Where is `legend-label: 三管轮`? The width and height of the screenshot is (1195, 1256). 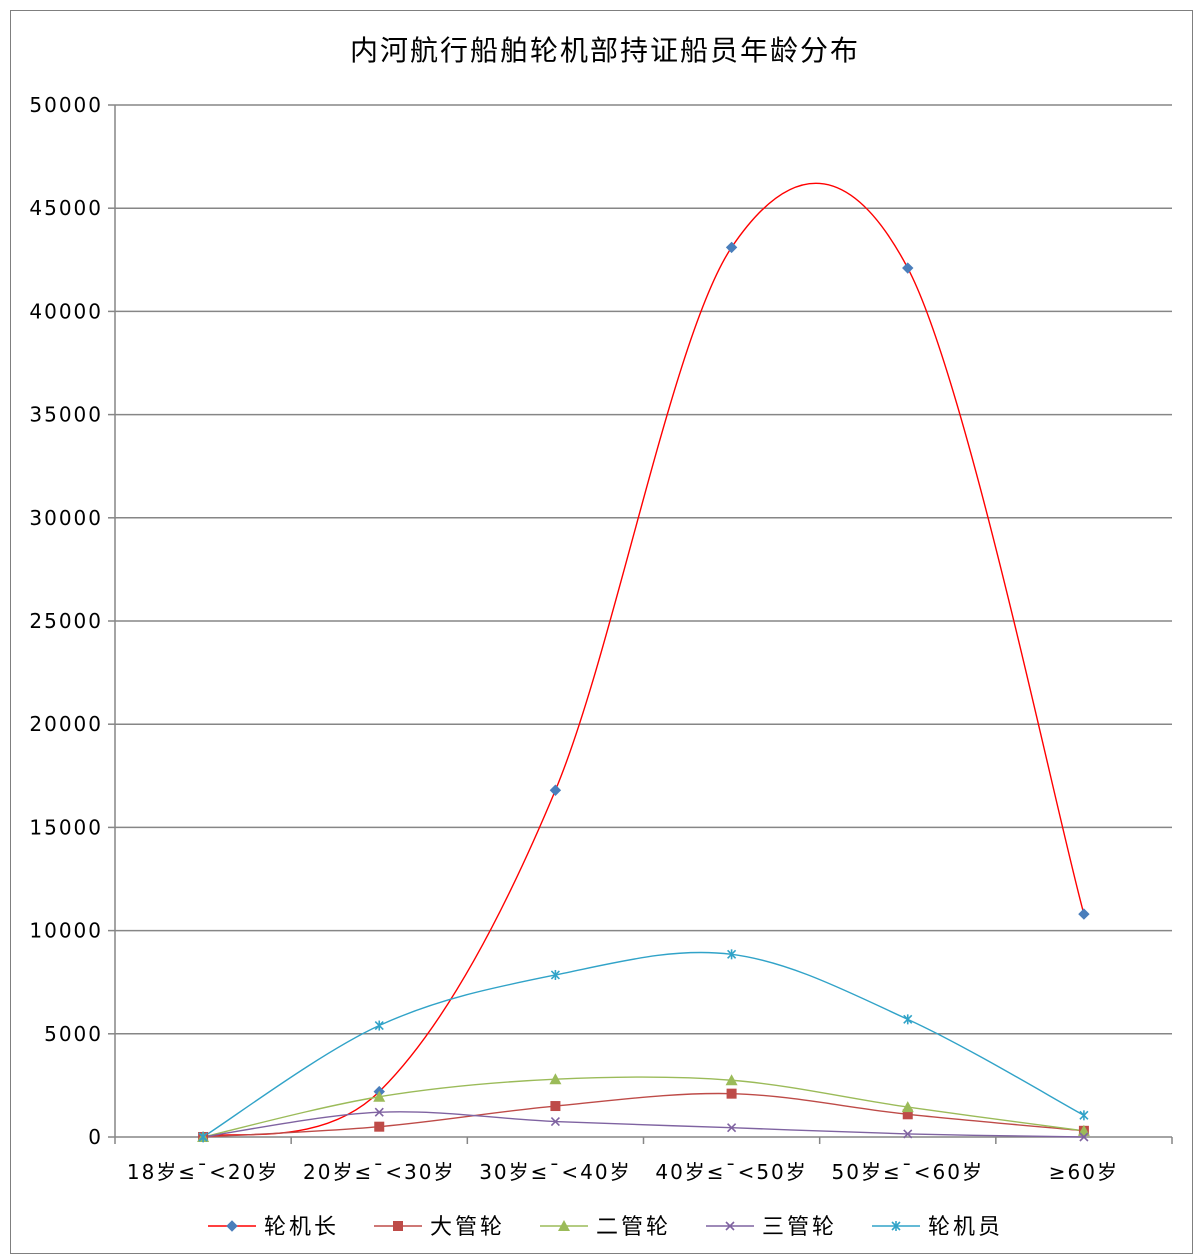 legend-label: 三管轮 is located at coordinates (799, 1227).